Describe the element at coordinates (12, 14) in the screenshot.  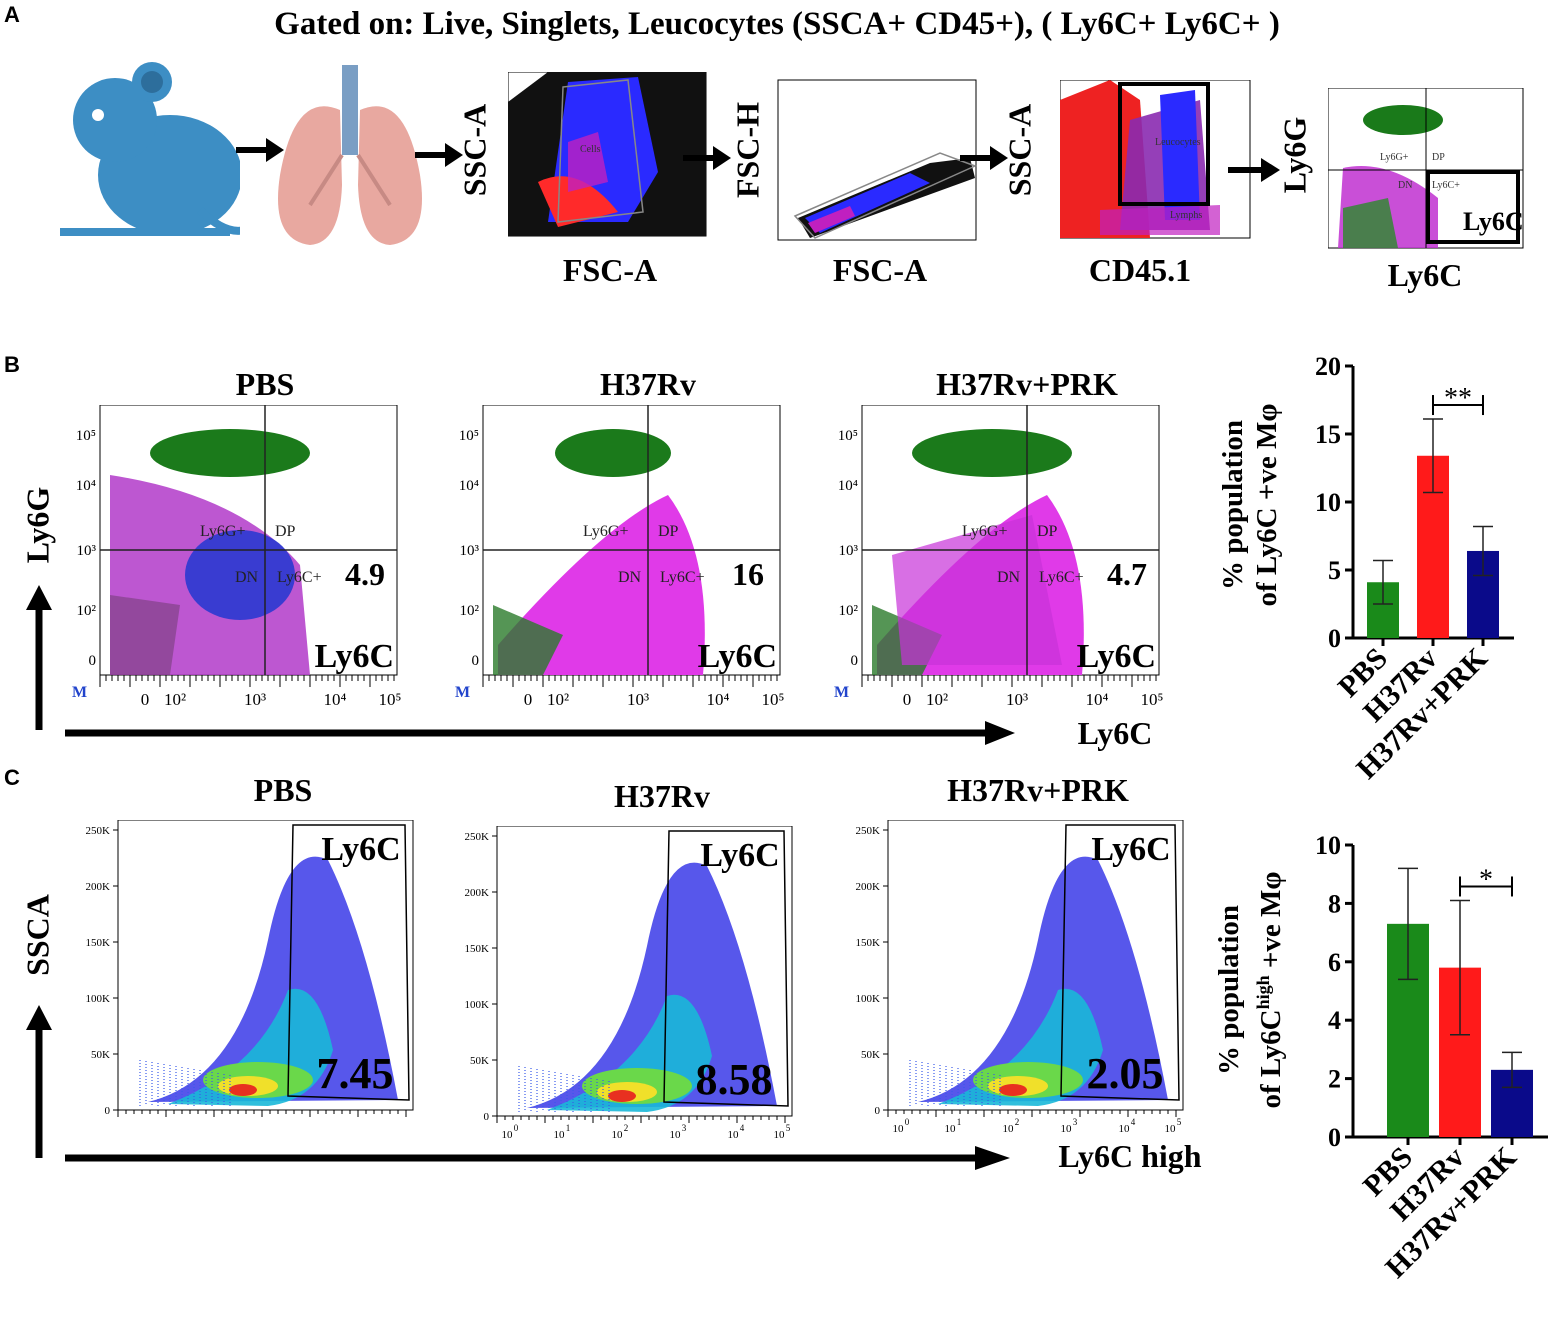
I see `panel-letter-a: A` at that location.